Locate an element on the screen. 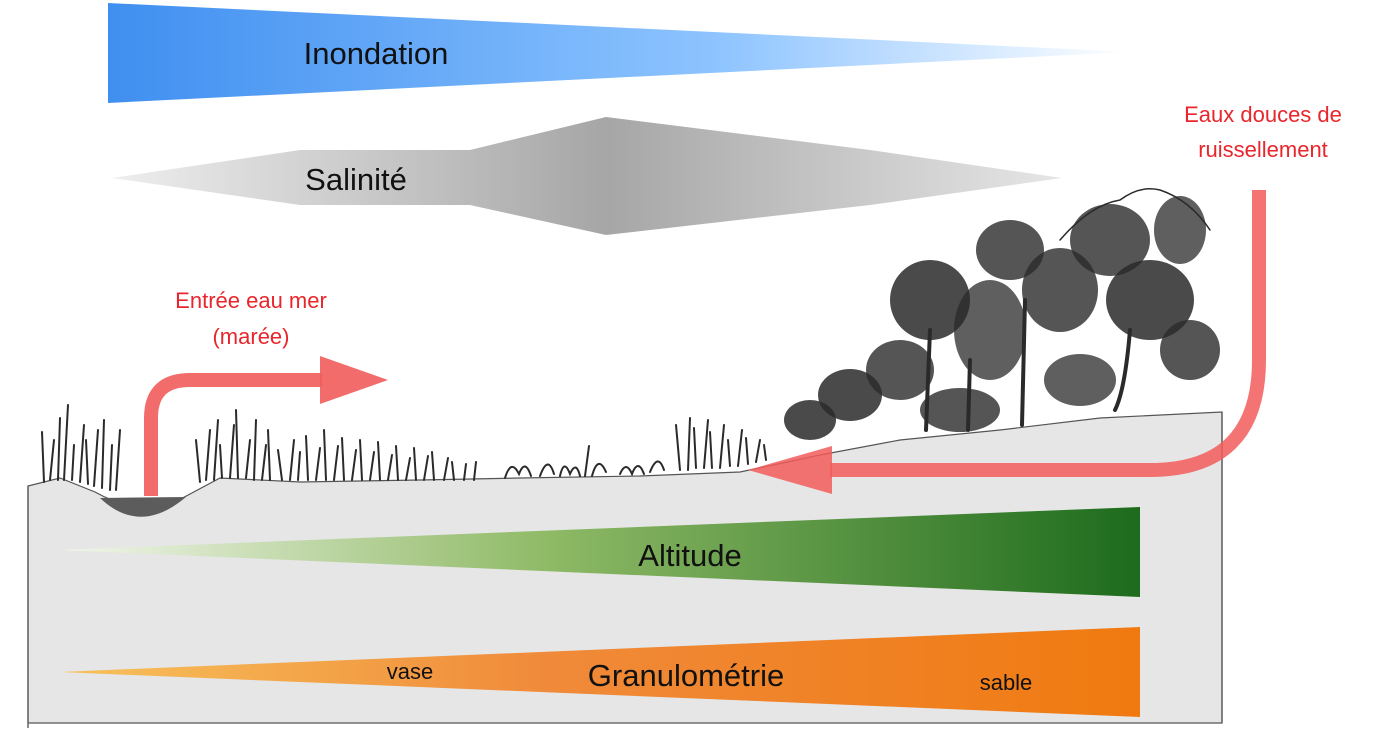 This screenshot has width=1396, height=731. altitude-label: Altitude is located at coordinates (689, 555).